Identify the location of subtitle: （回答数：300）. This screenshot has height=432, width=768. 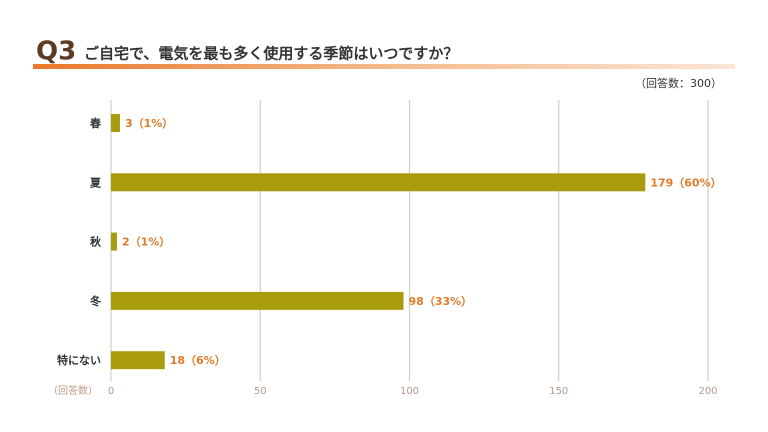
(678, 83).